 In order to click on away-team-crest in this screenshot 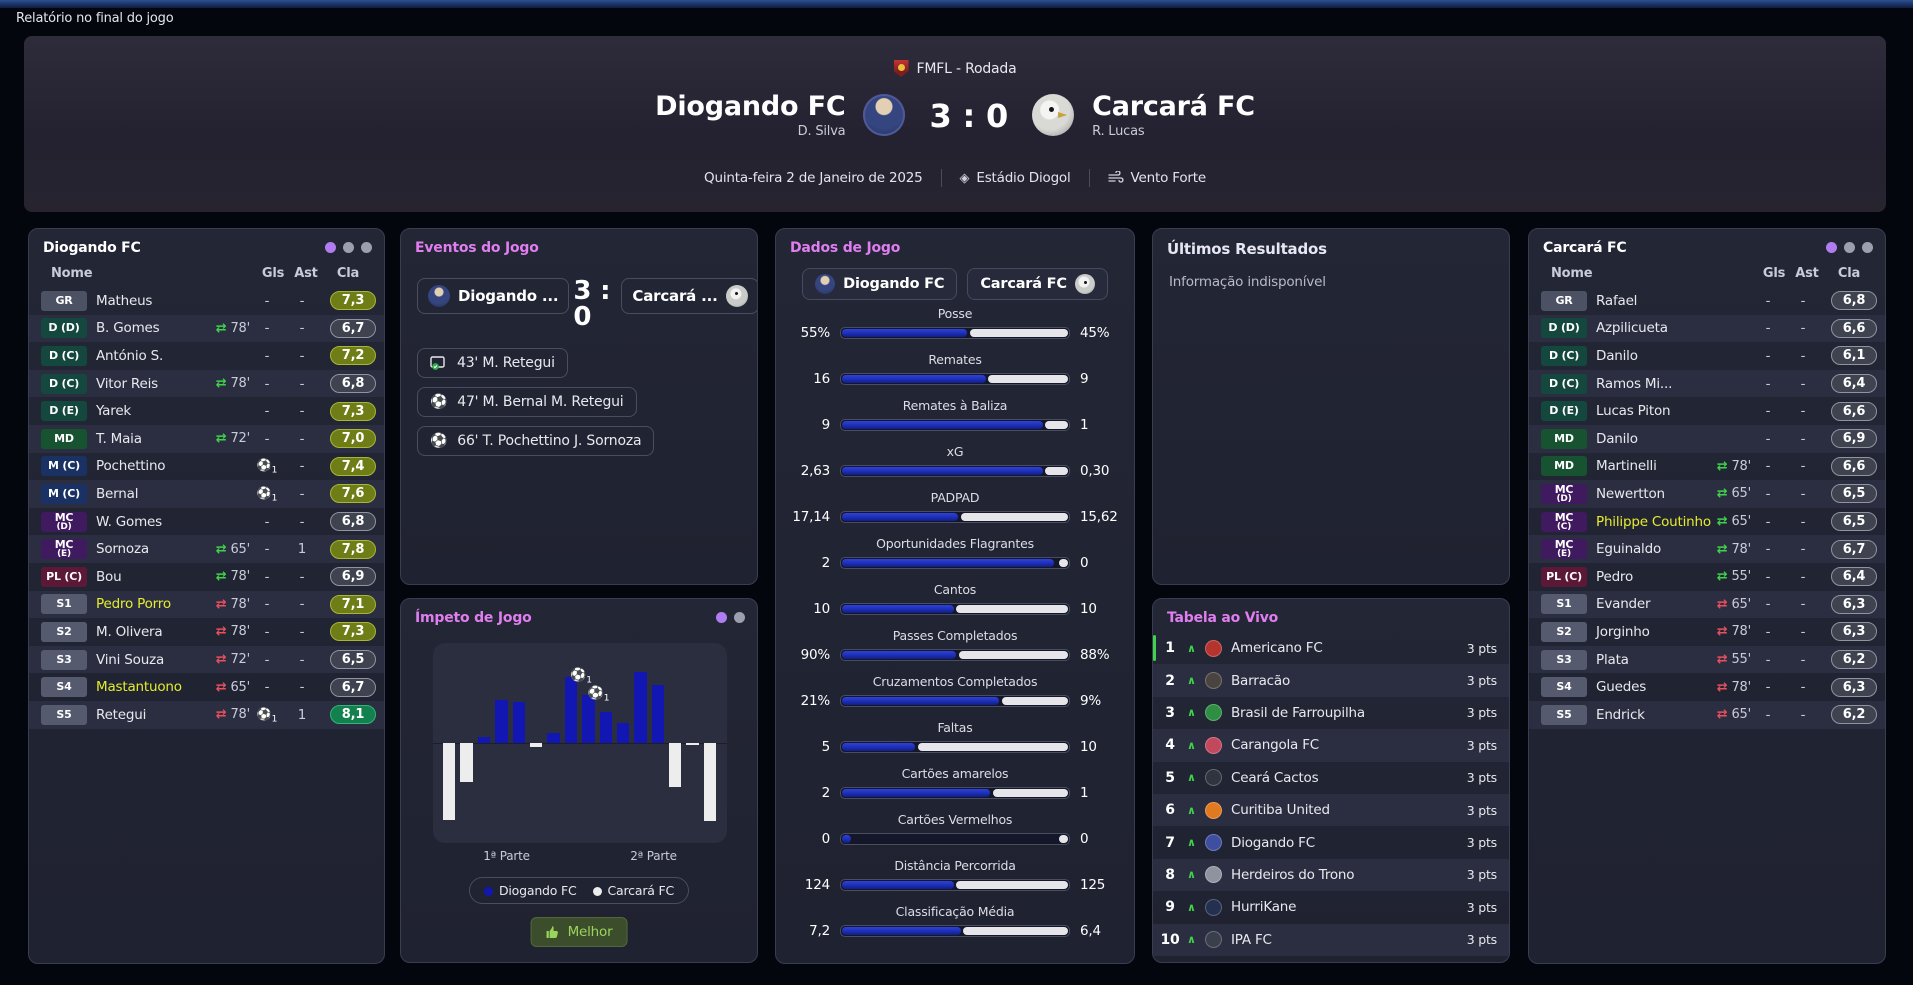, I will do `click(1053, 115)`.